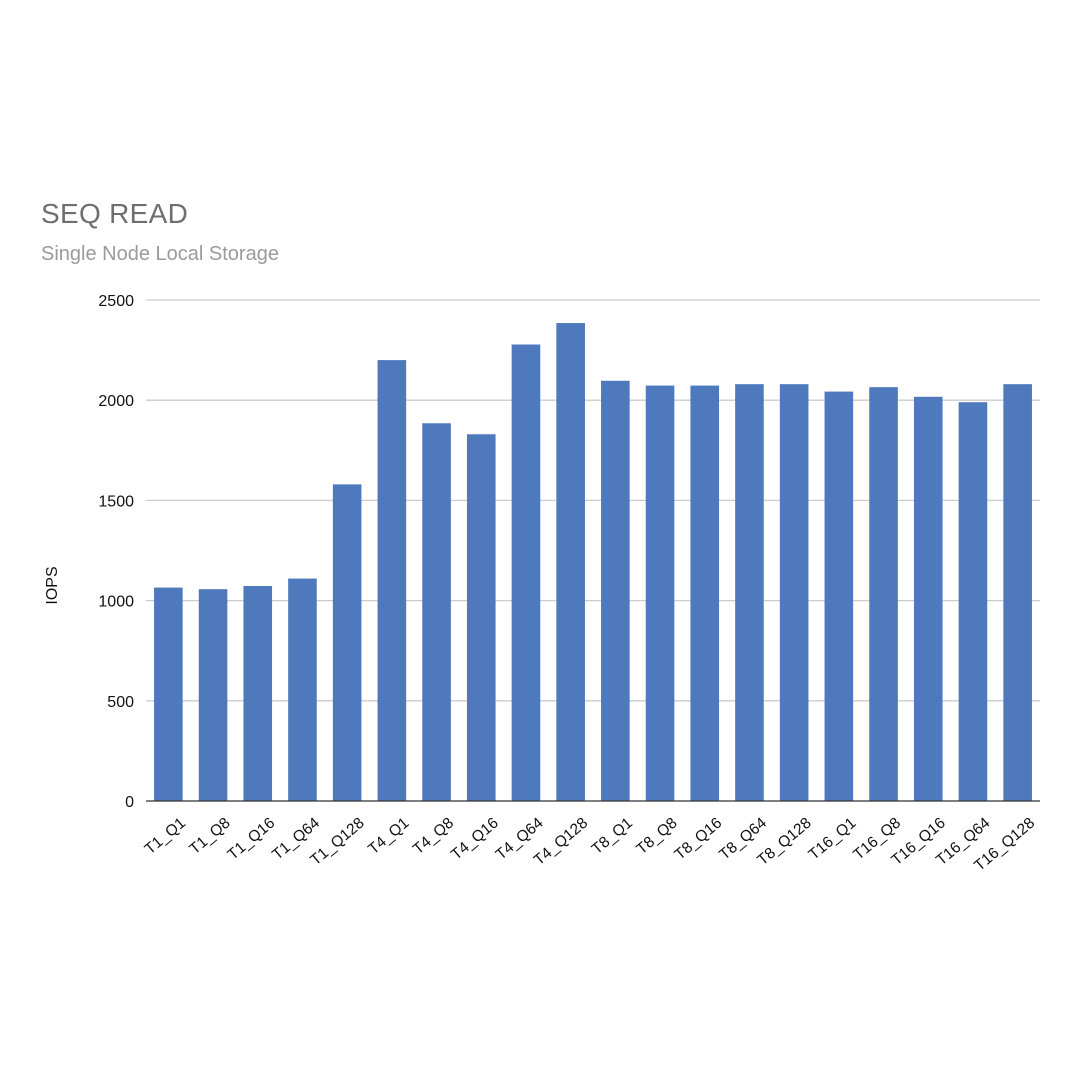  What do you see at coordinates (839, 596) in the screenshot?
I see `bar-t16-q1` at bounding box center [839, 596].